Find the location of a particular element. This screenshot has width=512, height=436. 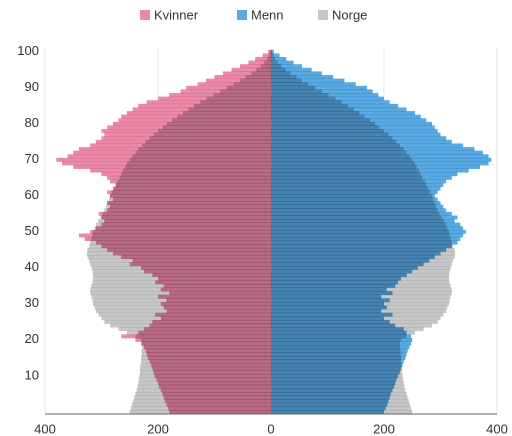

y-tick-label: 40 is located at coordinates (32, 266).